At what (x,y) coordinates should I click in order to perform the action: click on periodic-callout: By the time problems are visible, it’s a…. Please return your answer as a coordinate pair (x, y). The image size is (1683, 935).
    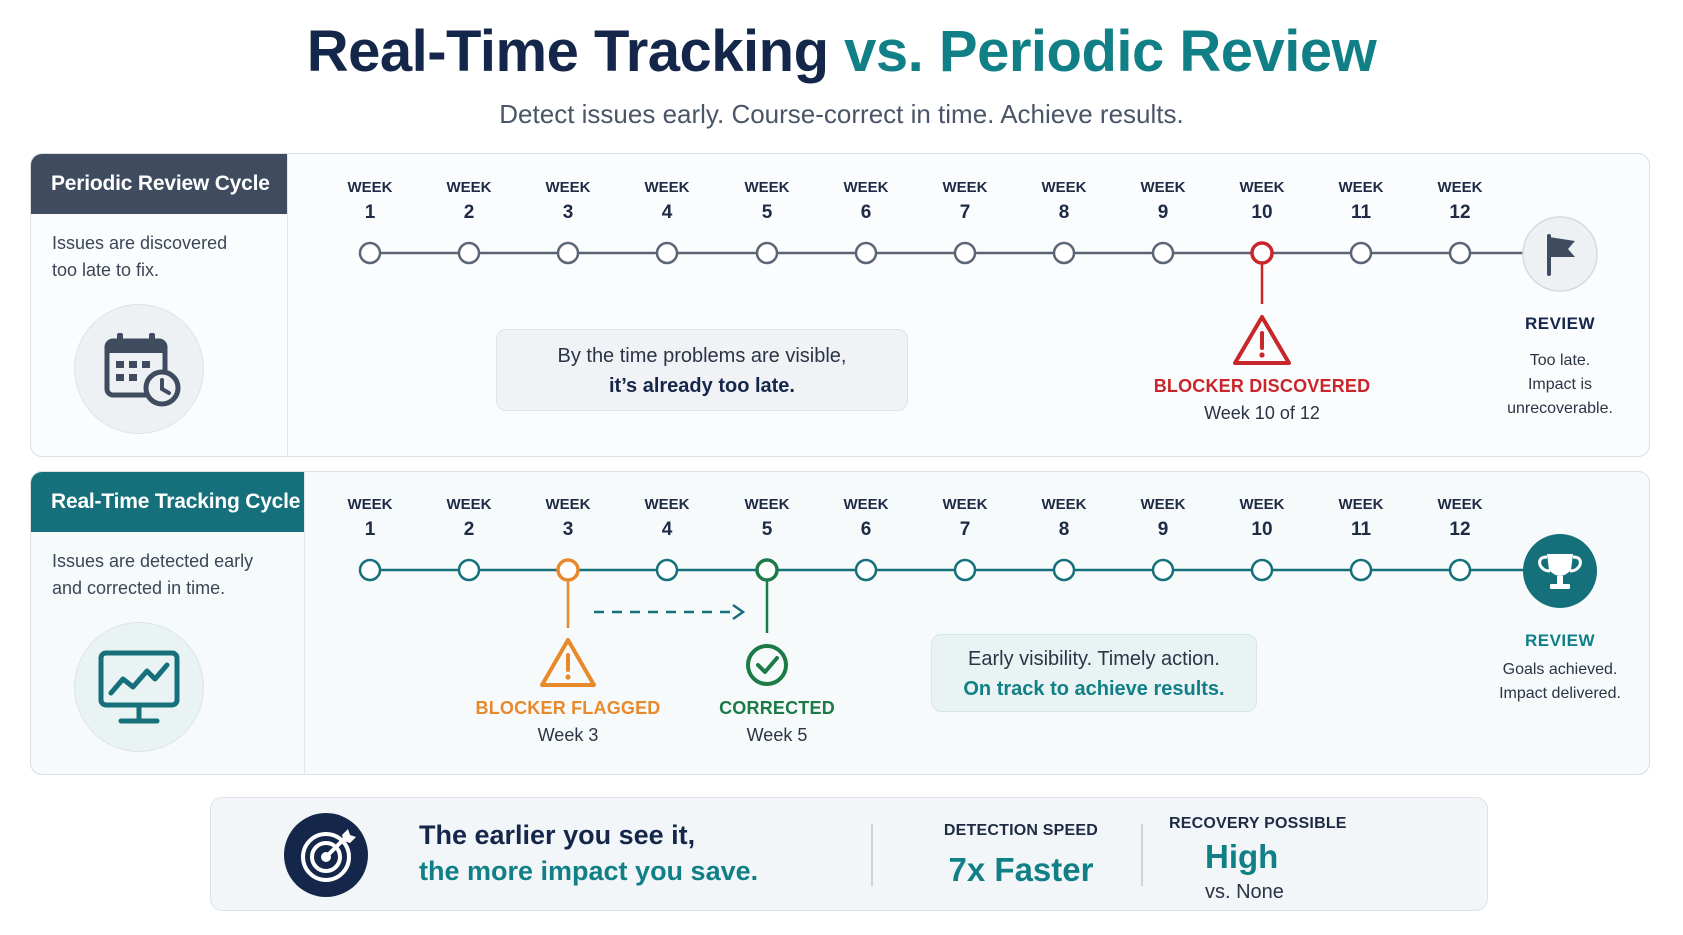
    Looking at the image, I should click on (702, 370).